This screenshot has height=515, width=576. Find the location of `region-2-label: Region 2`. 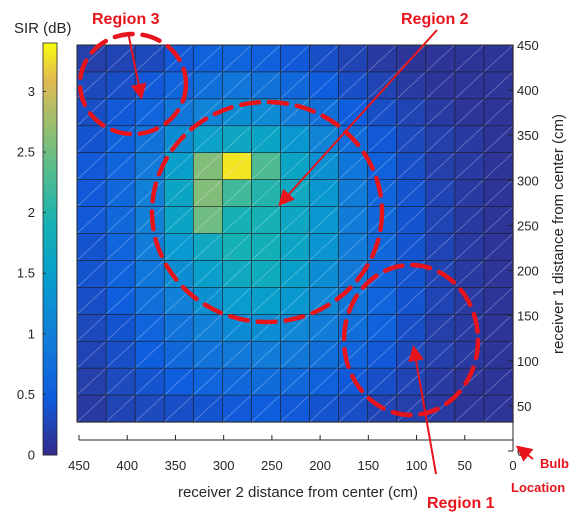

region-2-label: Region 2 is located at coordinates (435, 19).